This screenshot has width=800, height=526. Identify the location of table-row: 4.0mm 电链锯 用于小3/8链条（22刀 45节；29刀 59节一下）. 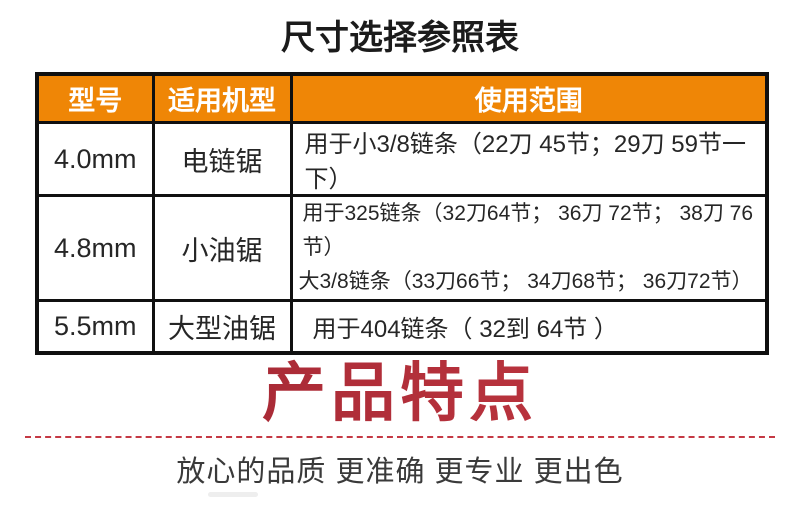
(402, 159).